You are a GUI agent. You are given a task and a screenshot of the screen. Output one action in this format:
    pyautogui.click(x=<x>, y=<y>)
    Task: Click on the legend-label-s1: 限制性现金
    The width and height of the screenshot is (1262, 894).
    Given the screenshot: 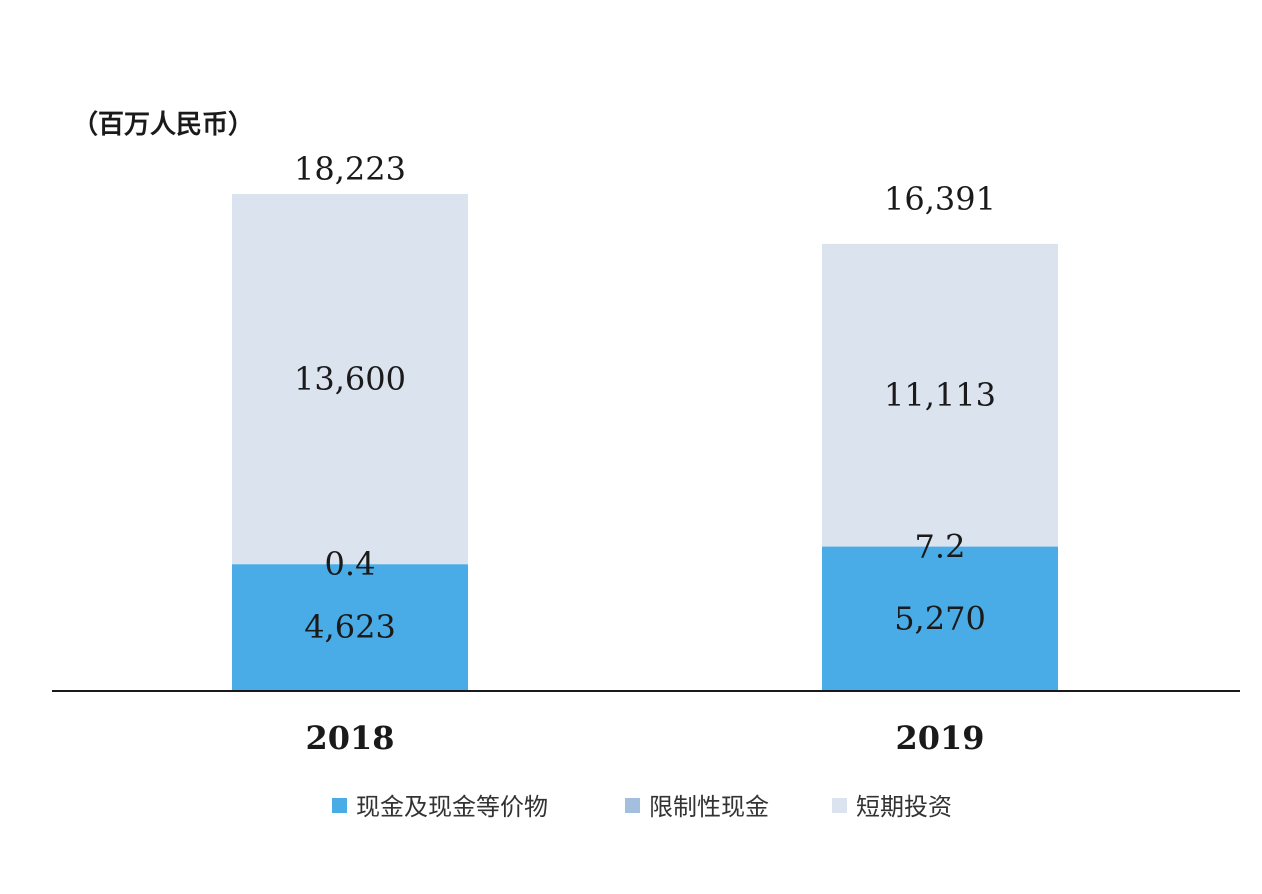 What is the action you would take?
    pyautogui.click(x=709, y=807)
    